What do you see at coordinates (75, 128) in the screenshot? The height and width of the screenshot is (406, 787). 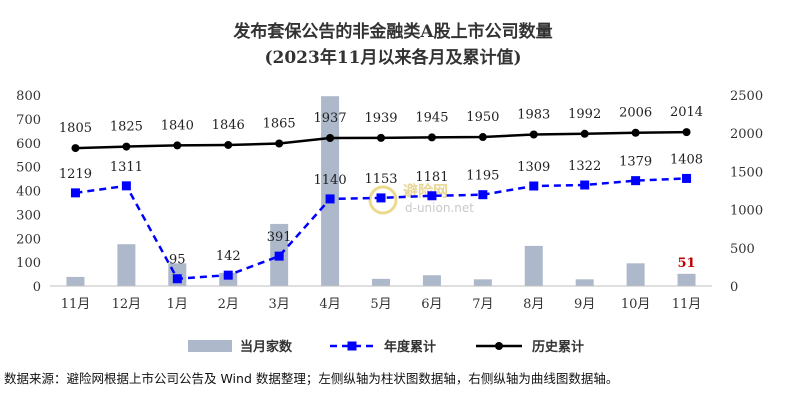 I see `history-data-label: 1805` at bounding box center [75, 128].